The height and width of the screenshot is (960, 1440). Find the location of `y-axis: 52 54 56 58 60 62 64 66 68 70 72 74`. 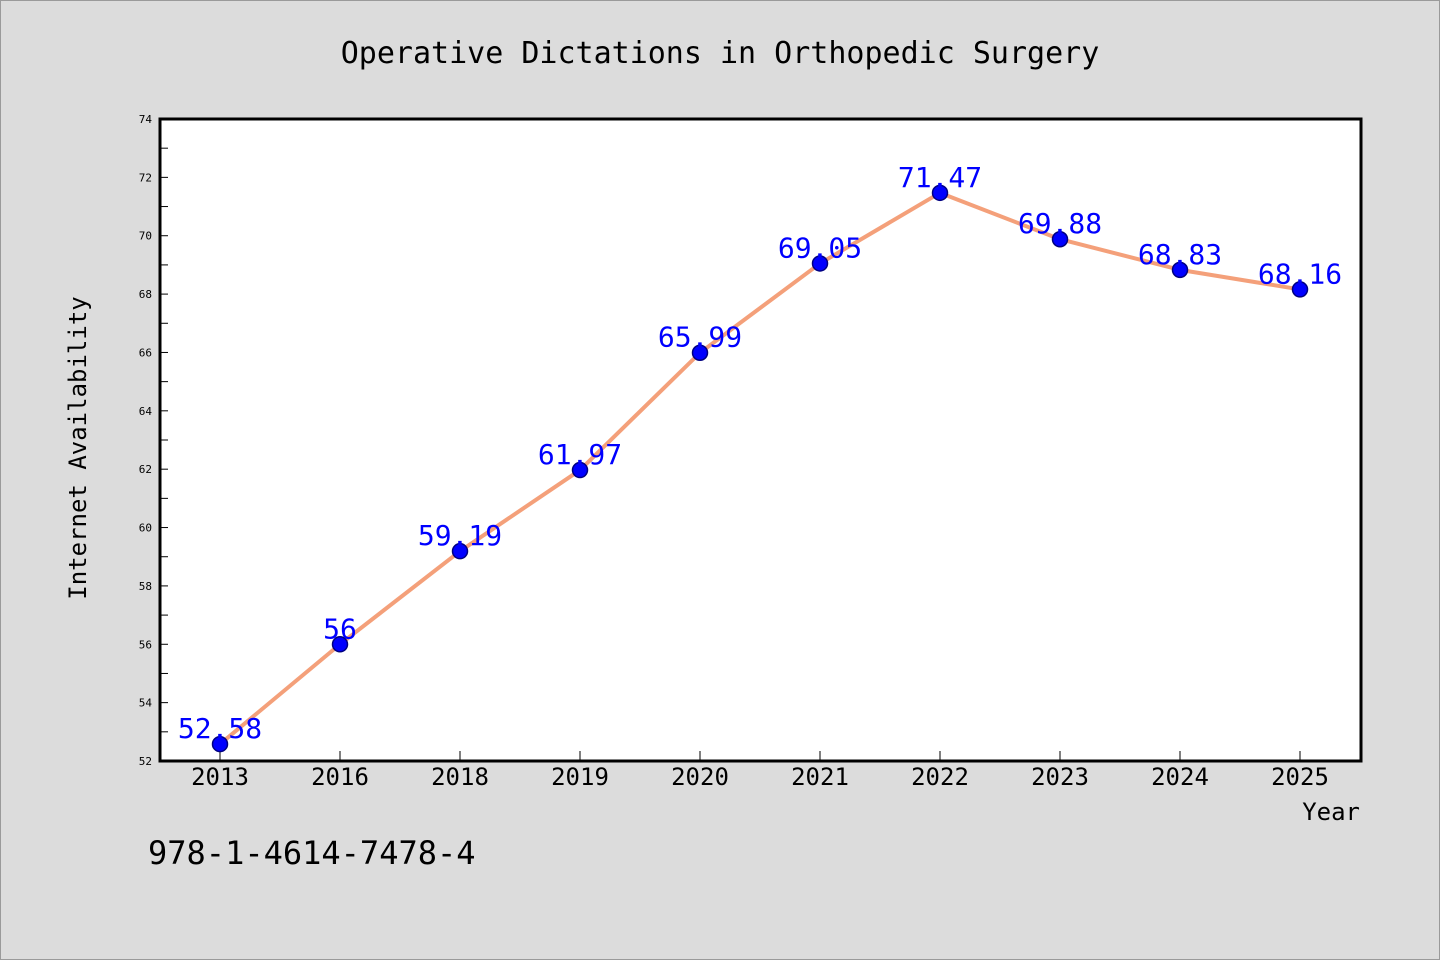

y-axis: 52 54 56 58 60 62 64 66 68 70 72 74 is located at coordinates (153, 440).